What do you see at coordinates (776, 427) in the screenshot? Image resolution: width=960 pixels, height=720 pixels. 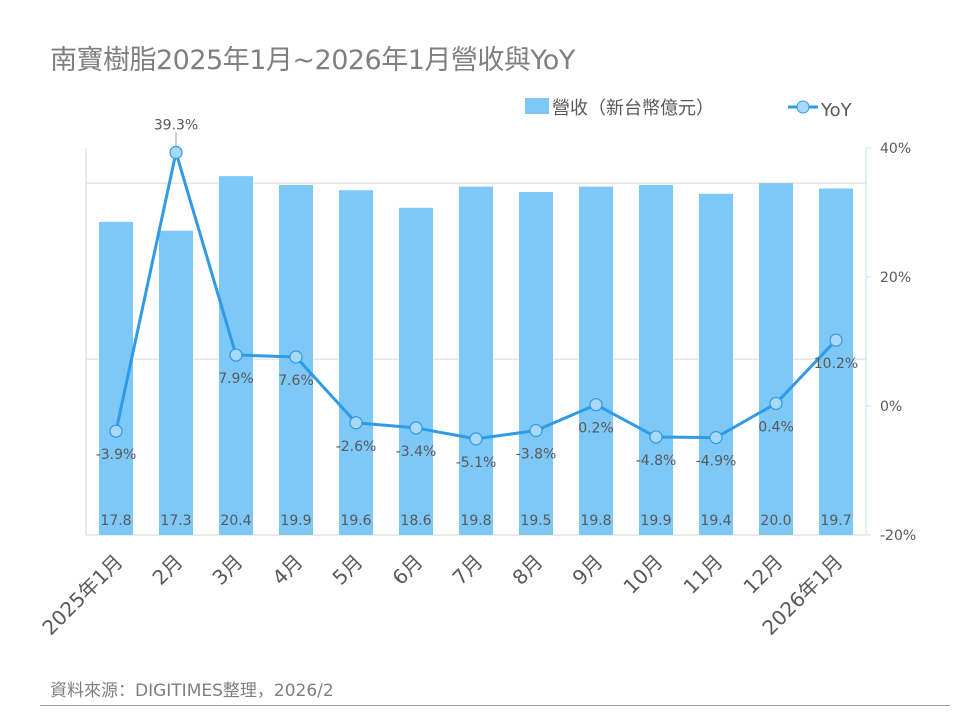 I see `yoy-value-label: 0.4%` at bounding box center [776, 427].